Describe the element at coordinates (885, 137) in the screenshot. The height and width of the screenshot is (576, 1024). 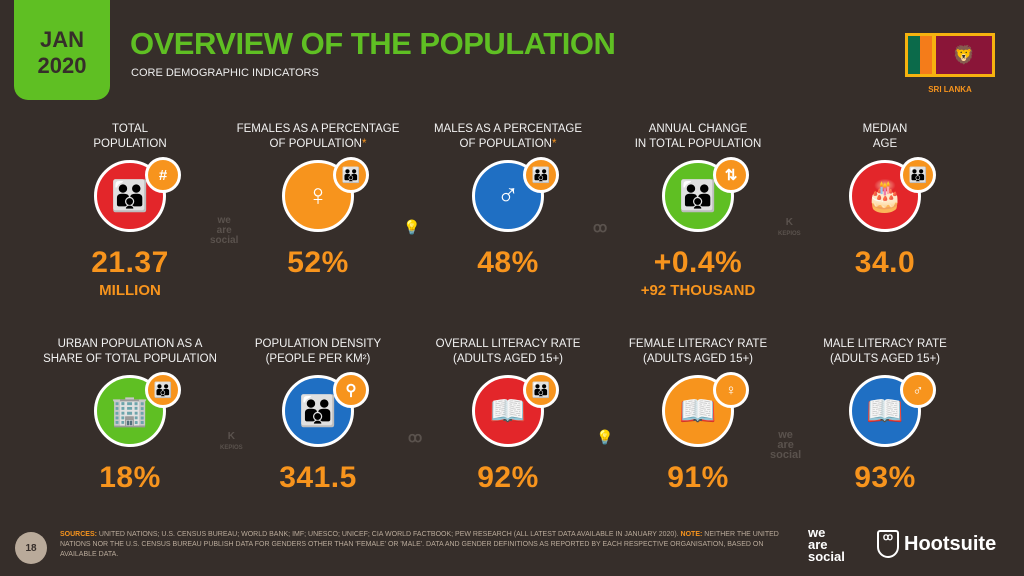
I see `indicator-label: MEDIAN AGE` at that location.